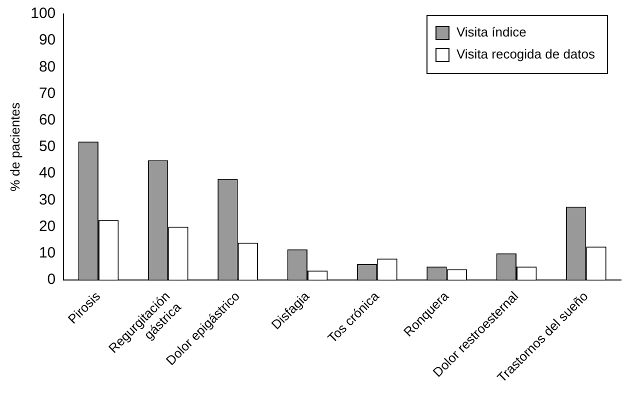 The image size is (627, 400). What do you see at coordinates (47, 93) in the screenshot?
I see `y-tick-label: 70` at bounding box center [47, 93].